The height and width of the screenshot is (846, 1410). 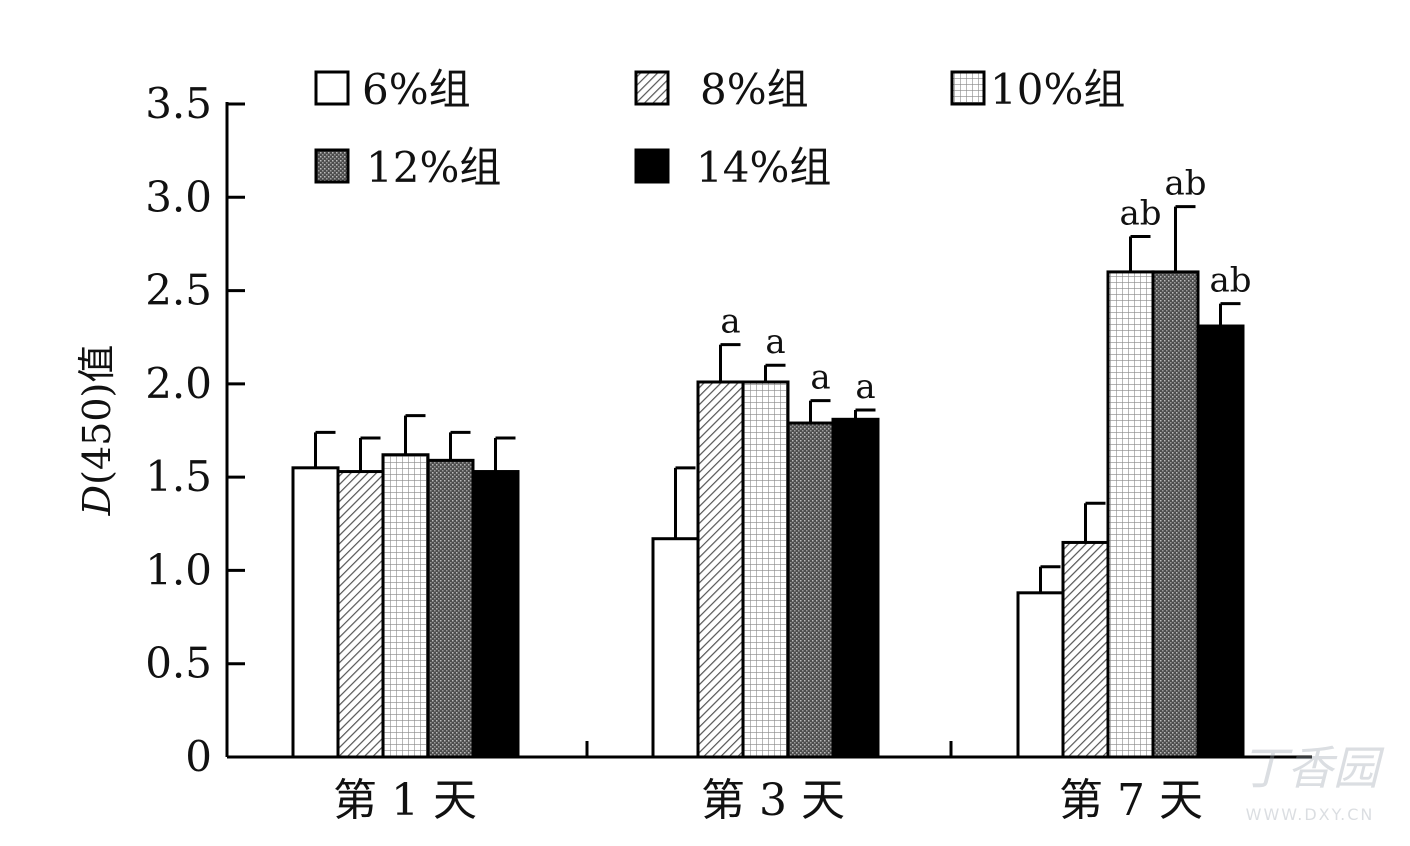 I want to click on watermark-logo-text: 丁香园, so click(x=1313, y=768).